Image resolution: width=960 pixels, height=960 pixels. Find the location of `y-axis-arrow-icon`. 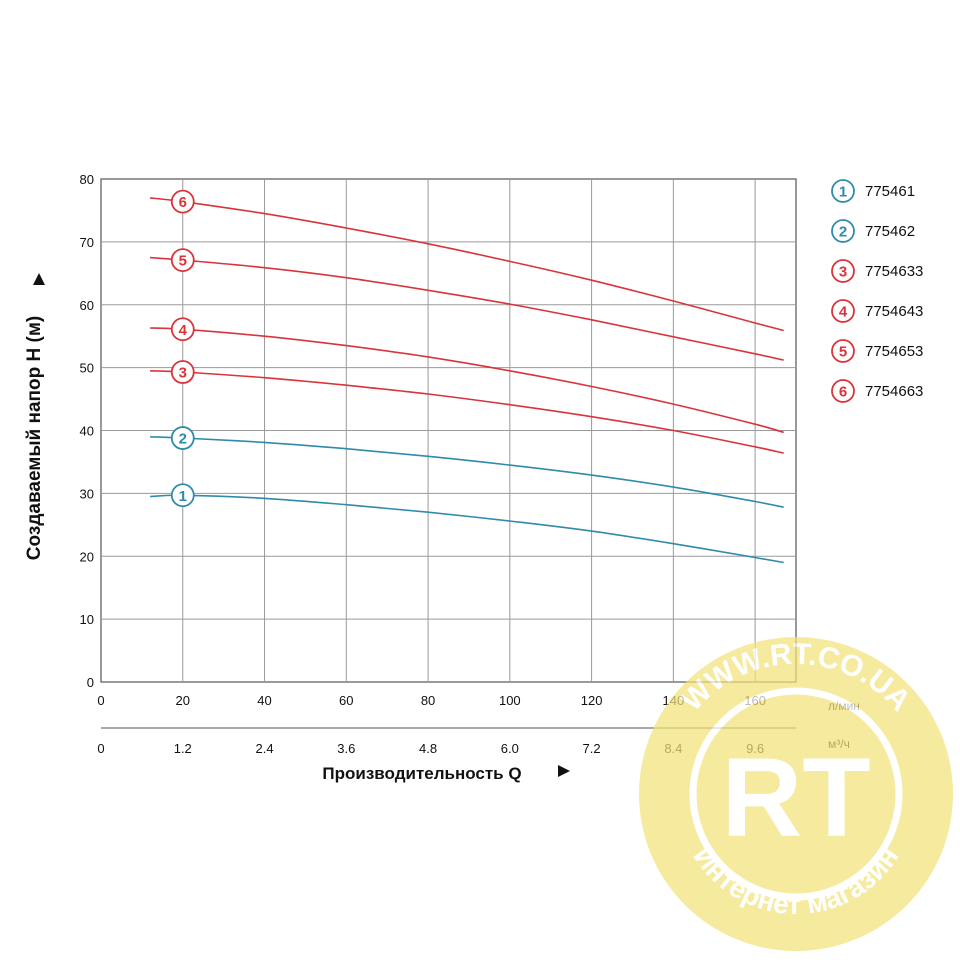

y-axis-arrow-icon is located at coordinates (39, 279).